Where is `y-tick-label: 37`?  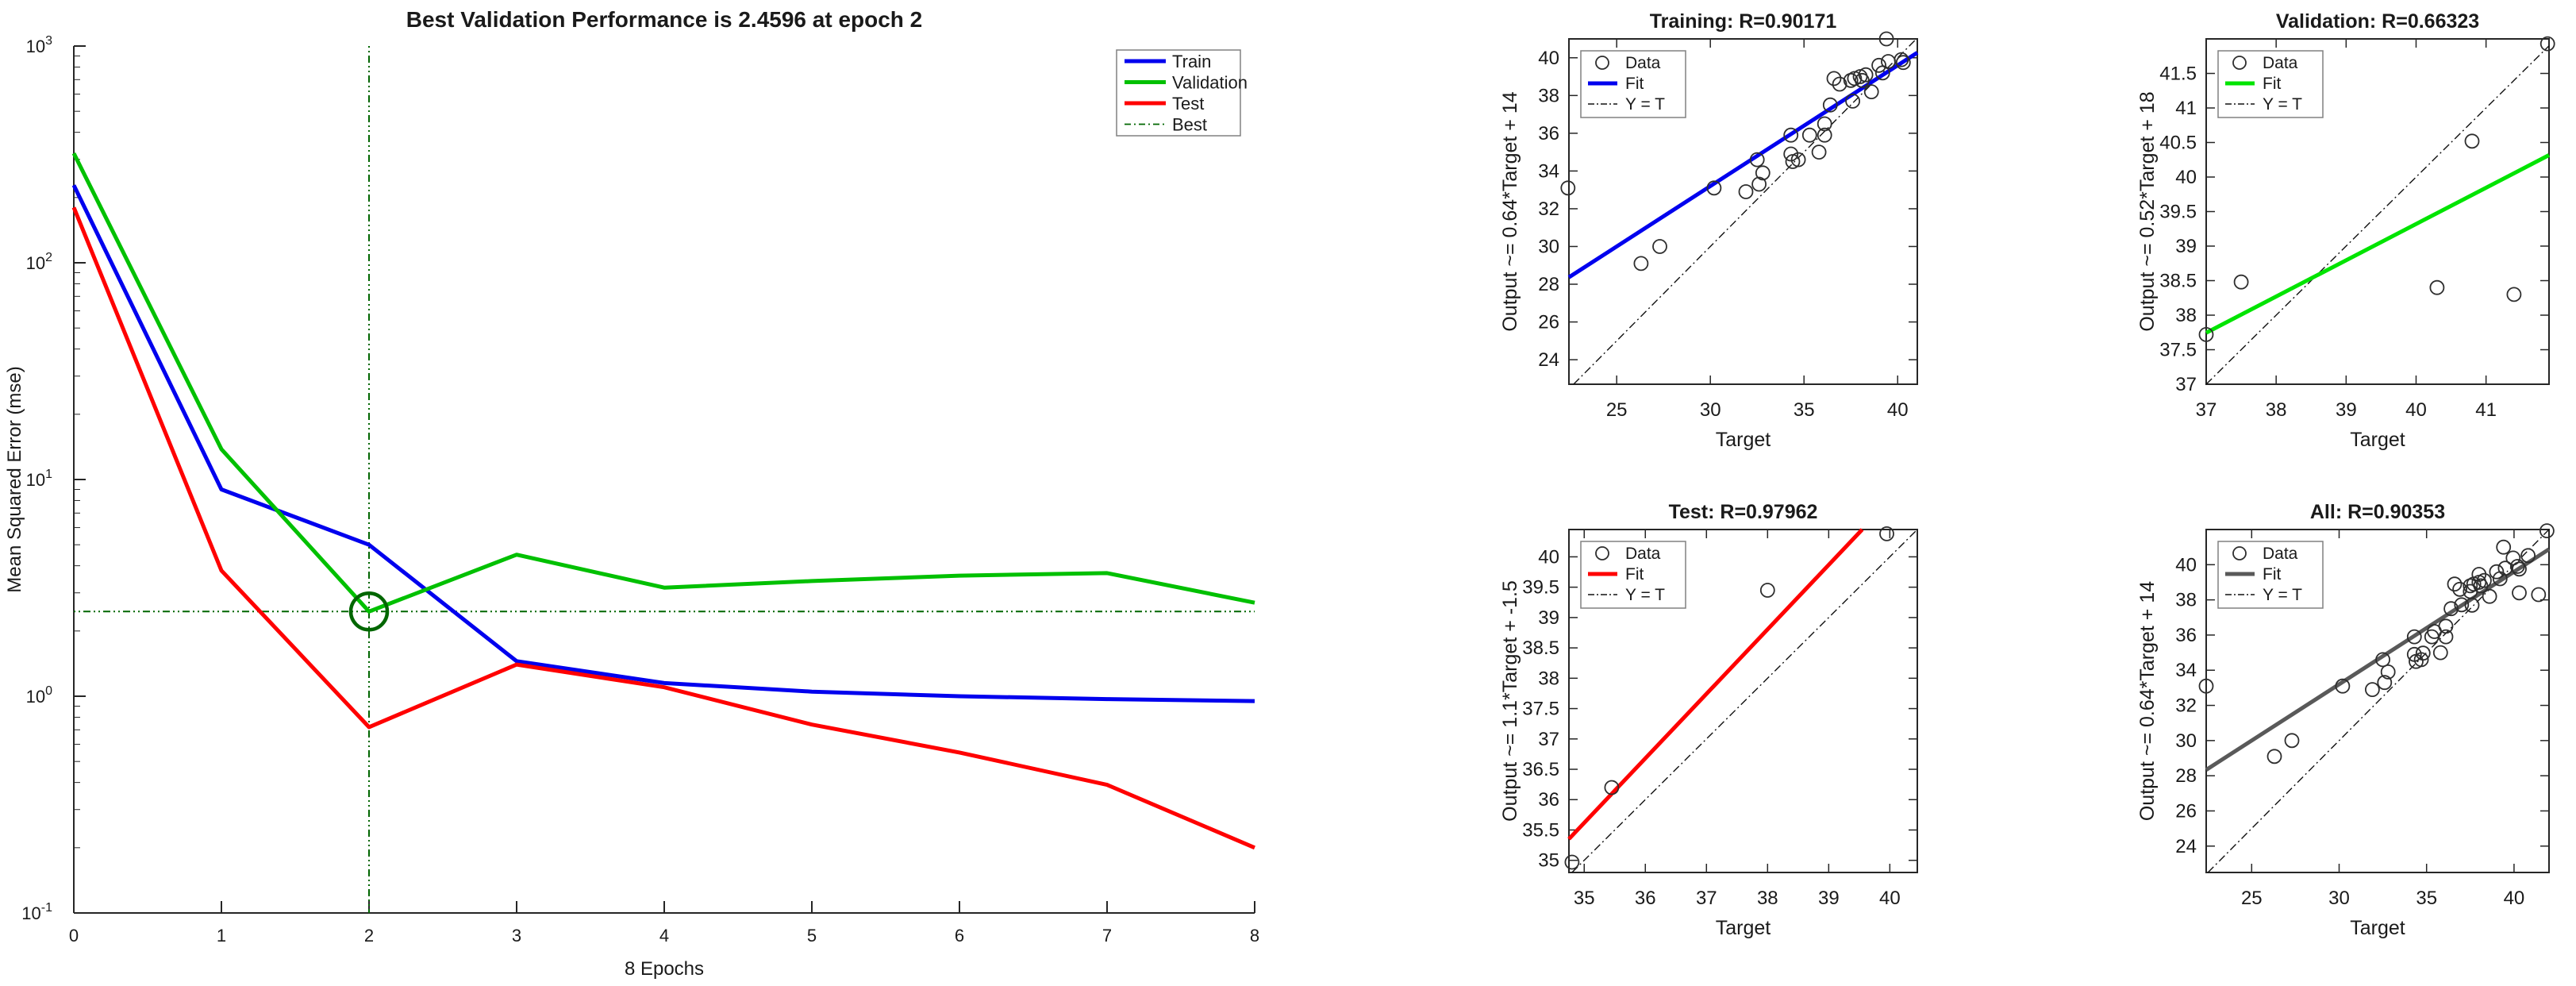 y-tick-label: 37 is located at coordinates (2186, 384).